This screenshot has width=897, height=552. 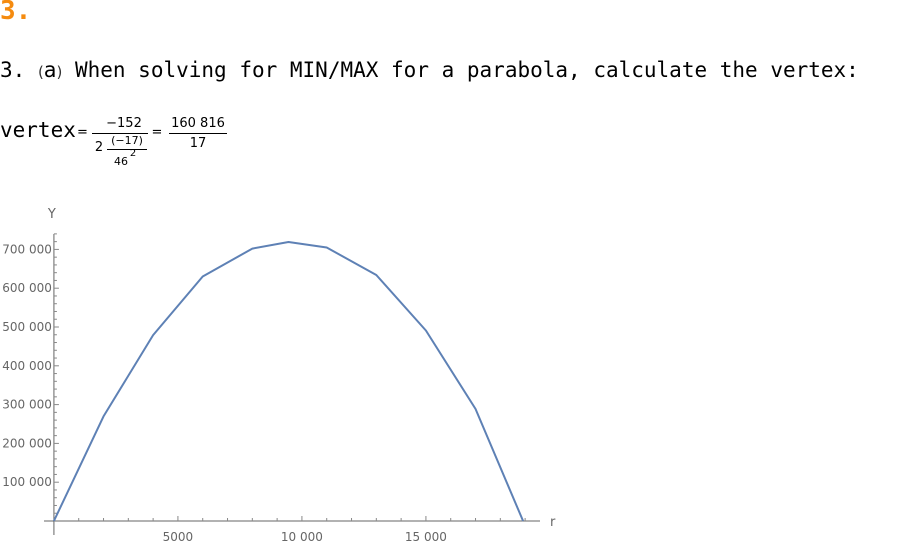 What do you see at coordinates (40, 72) in the screenshot?
I see `part-open-paren: (` at bounding box center [40, 72].